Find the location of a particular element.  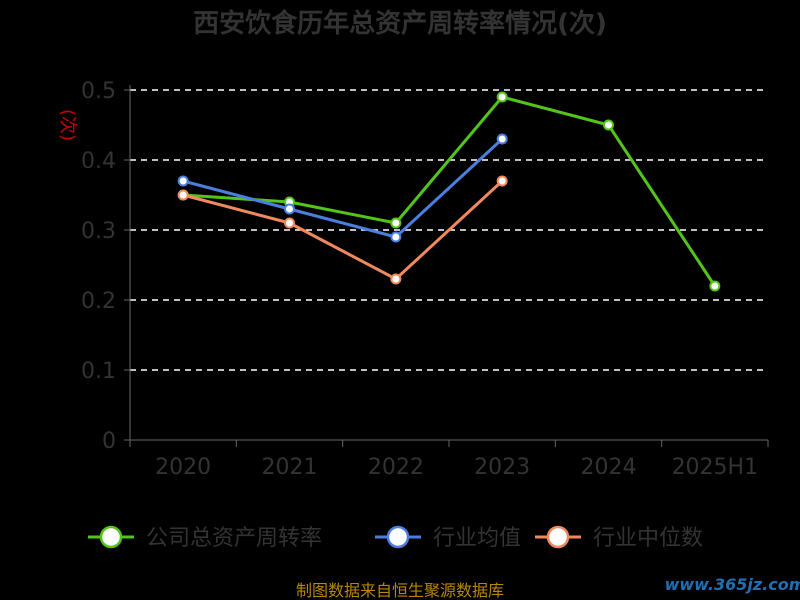

y-axis-label: (次) is located at coordinates (67, 125).